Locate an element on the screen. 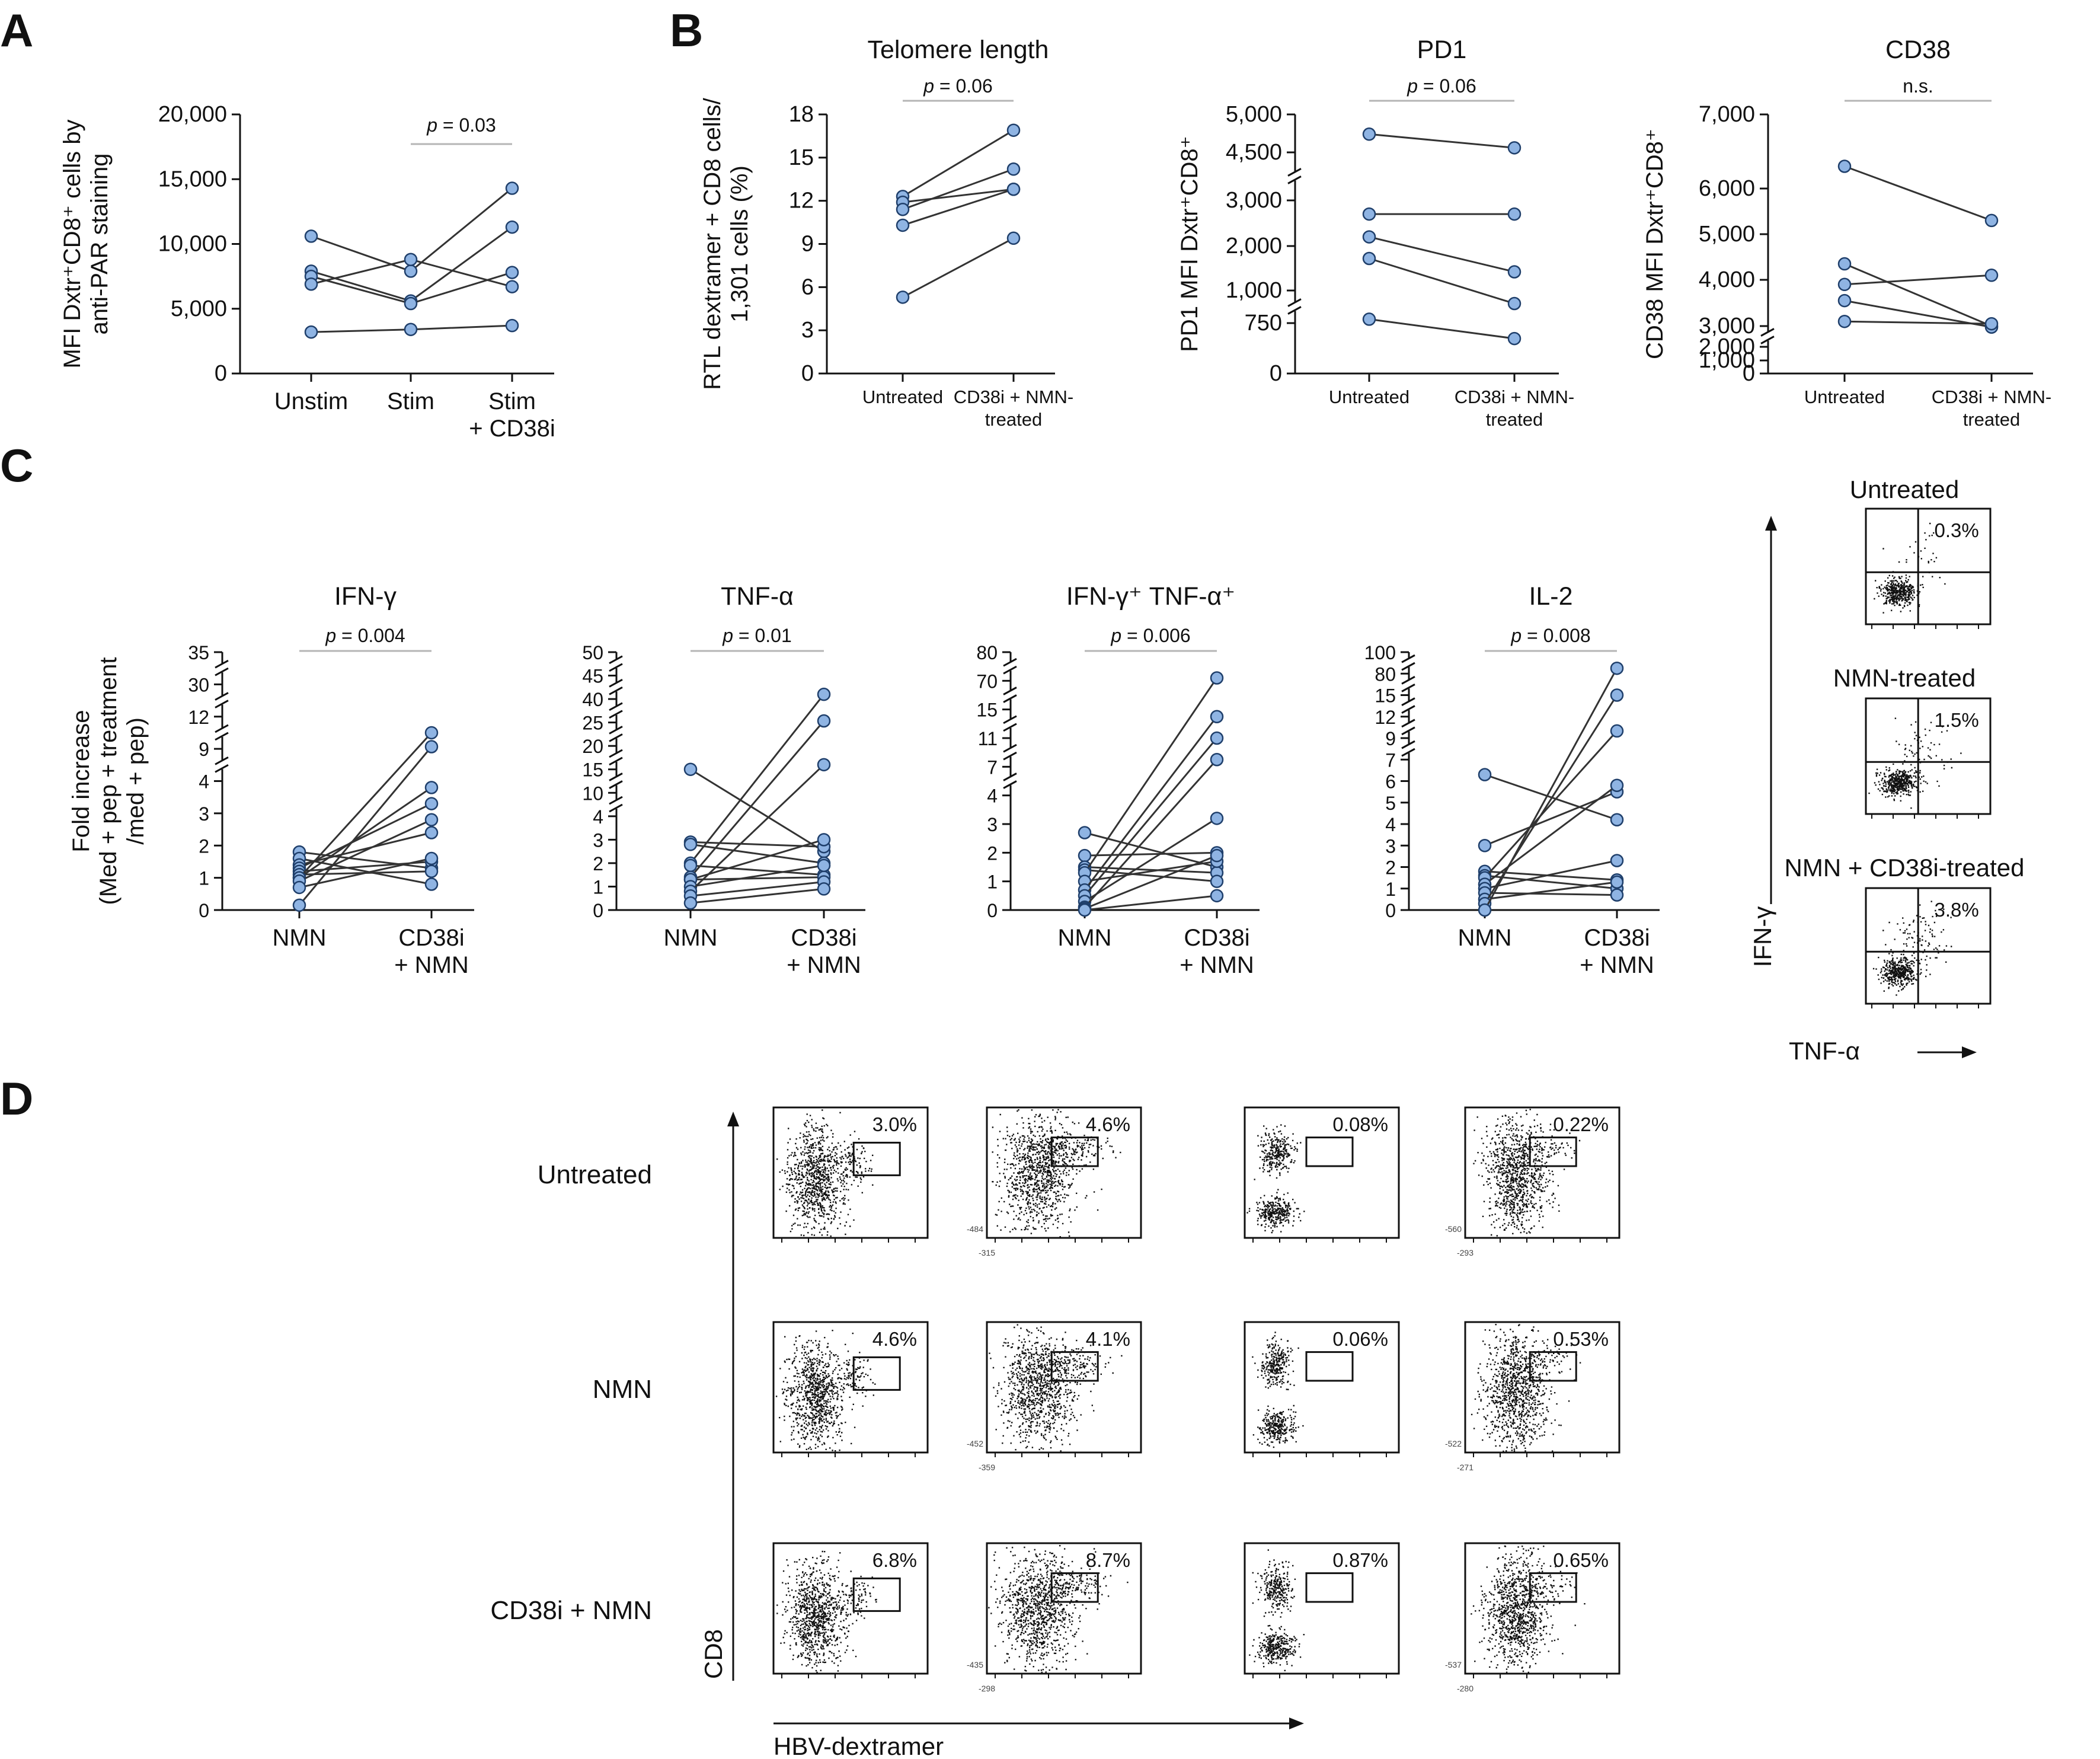 Image resolution: width=2100 pixels, height=1759 pixels. x-tick-label: NMN is located at coordinates (1084, 938).